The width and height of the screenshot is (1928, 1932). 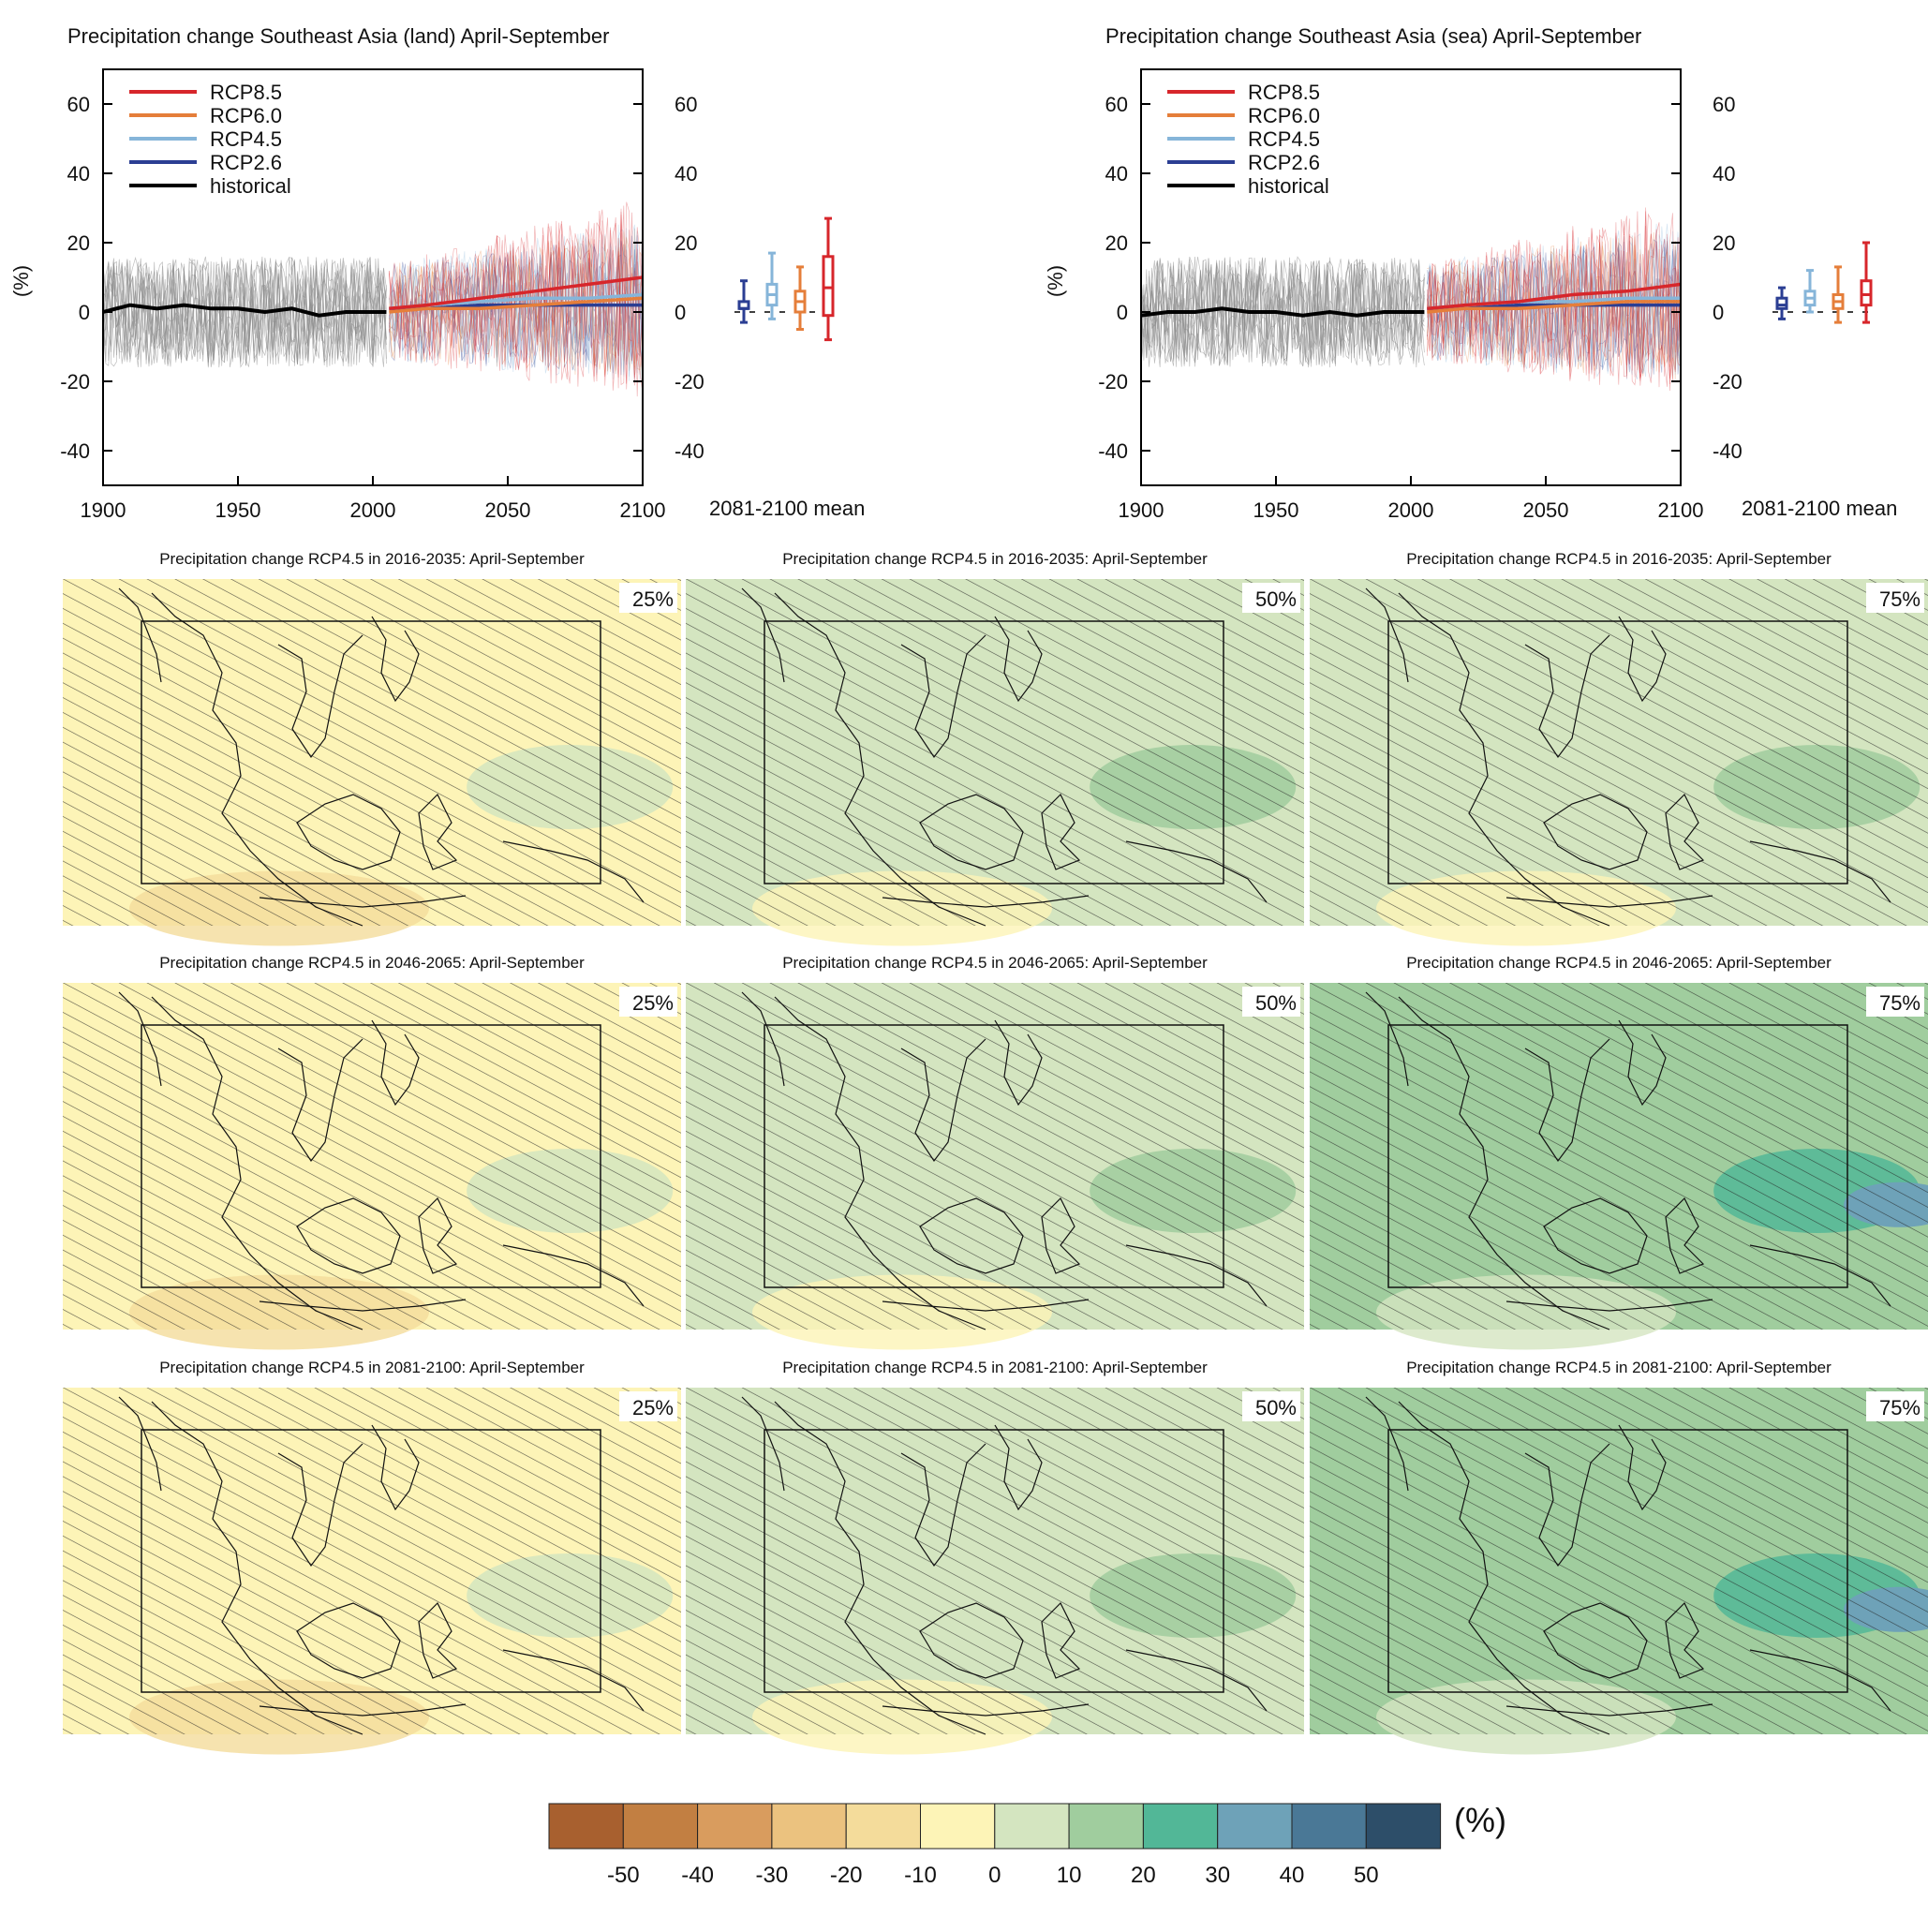 I want to click on land-boxplots, so click(x=786, y=279).